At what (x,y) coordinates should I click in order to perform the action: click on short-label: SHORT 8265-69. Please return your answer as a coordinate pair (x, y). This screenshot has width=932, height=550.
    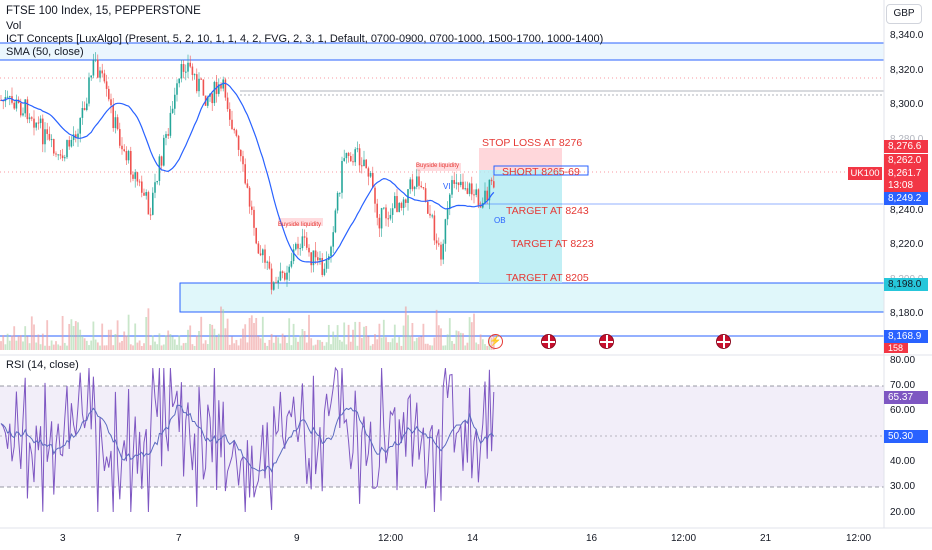
    Looking at the image, I should click on (541, 172).